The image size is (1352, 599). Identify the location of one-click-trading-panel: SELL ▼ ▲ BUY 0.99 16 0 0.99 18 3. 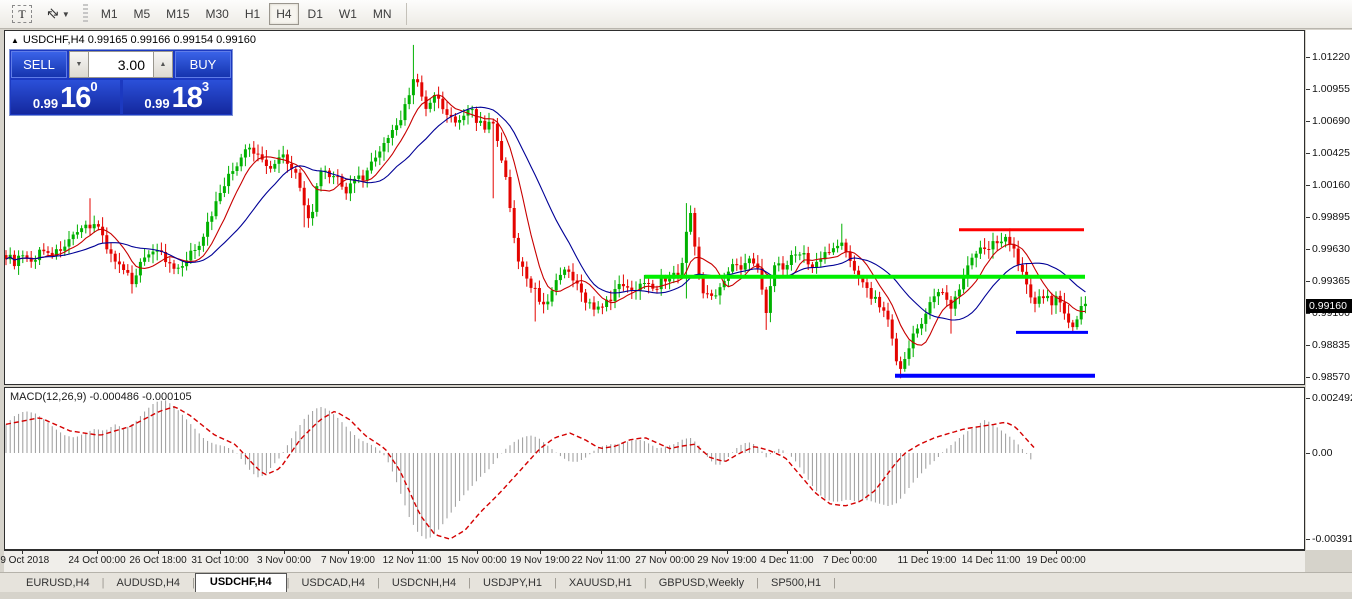
(121, 82).